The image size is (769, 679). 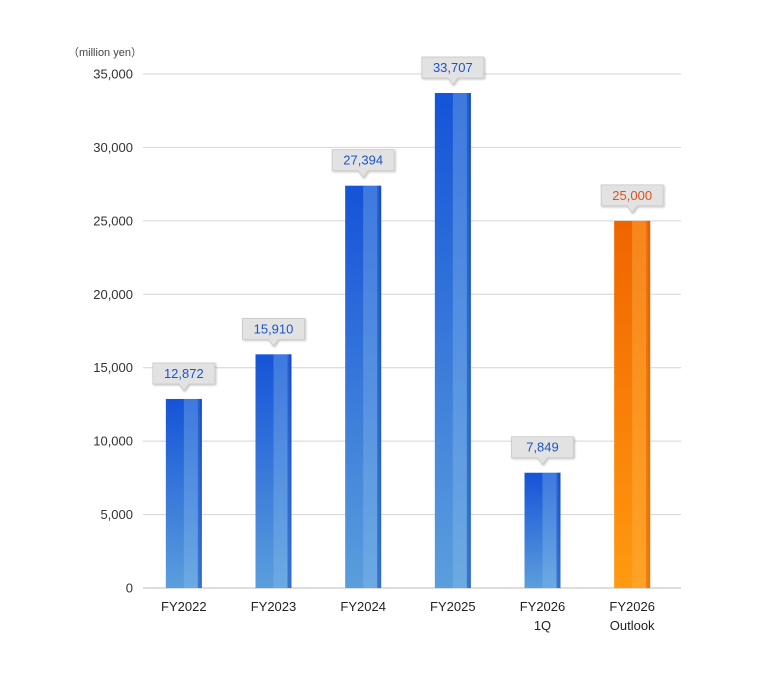 I want to click on y-tick-label: 30,000, so click(x=113, y=147).